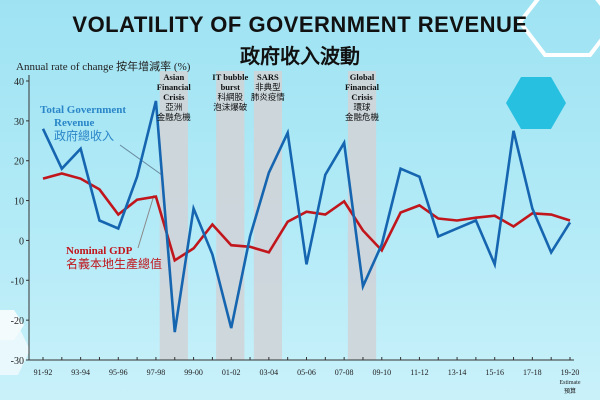 The width and height of the screenshot is (600, 400). What do you see at coordinates (300, 24) in the screenshot?
I see `chart-title: VOLATILITY OF GOVERNMENT REVENUE` at bounding box center [300, 24].